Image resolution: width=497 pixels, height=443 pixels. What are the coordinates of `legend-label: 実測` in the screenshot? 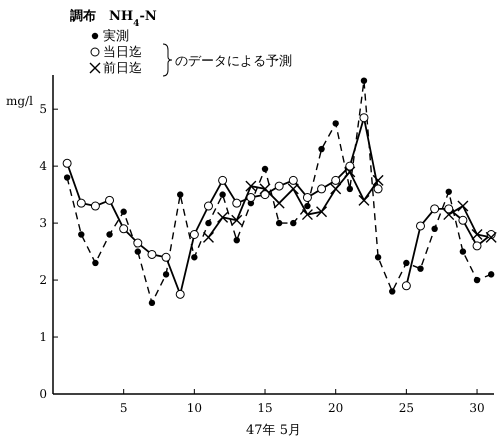 It's located at (116, 36).